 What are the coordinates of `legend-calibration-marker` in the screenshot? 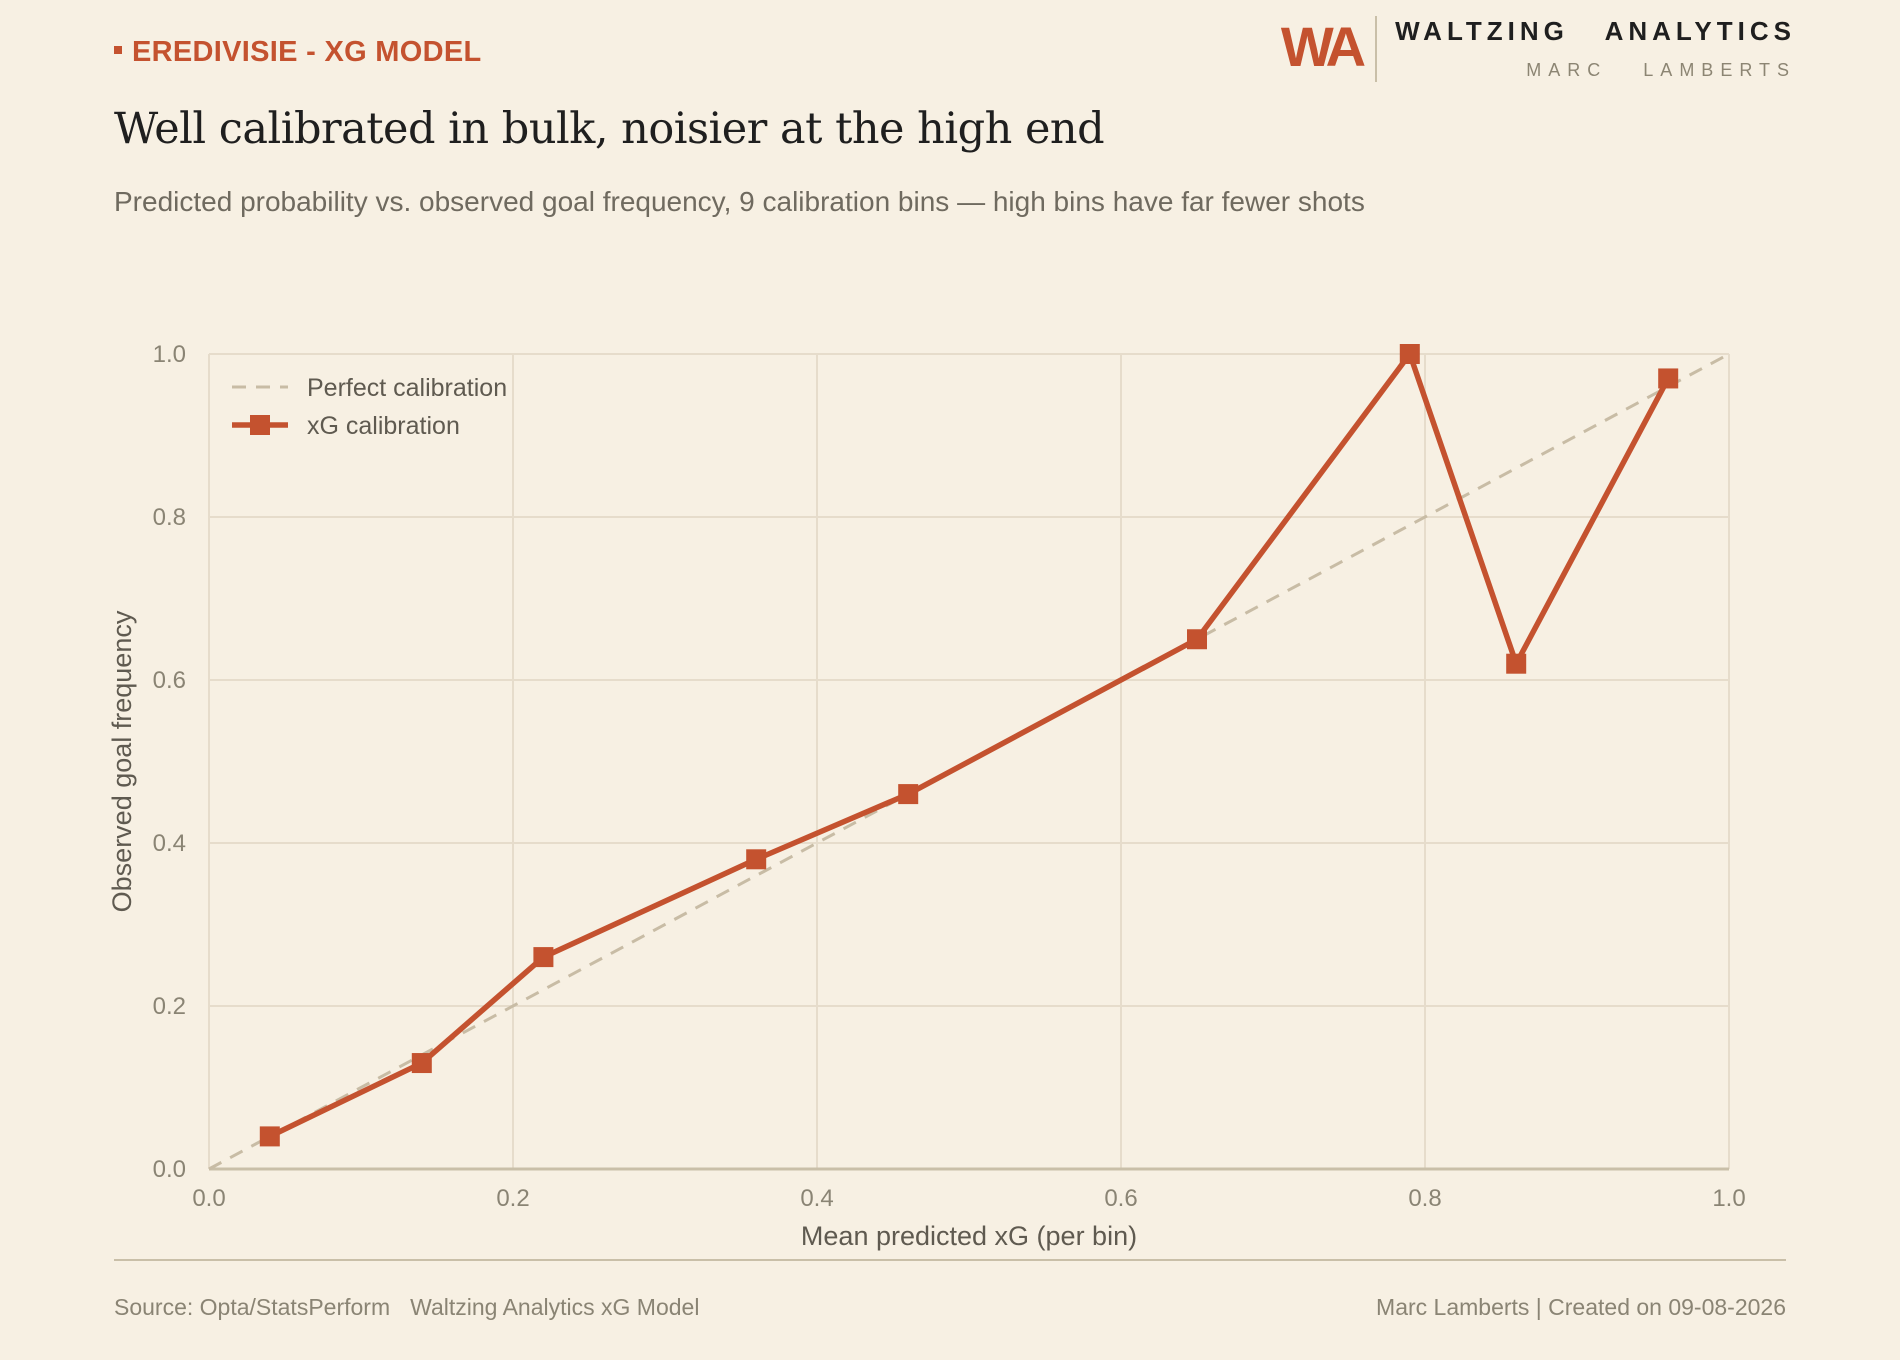 It's located at (260, 425).